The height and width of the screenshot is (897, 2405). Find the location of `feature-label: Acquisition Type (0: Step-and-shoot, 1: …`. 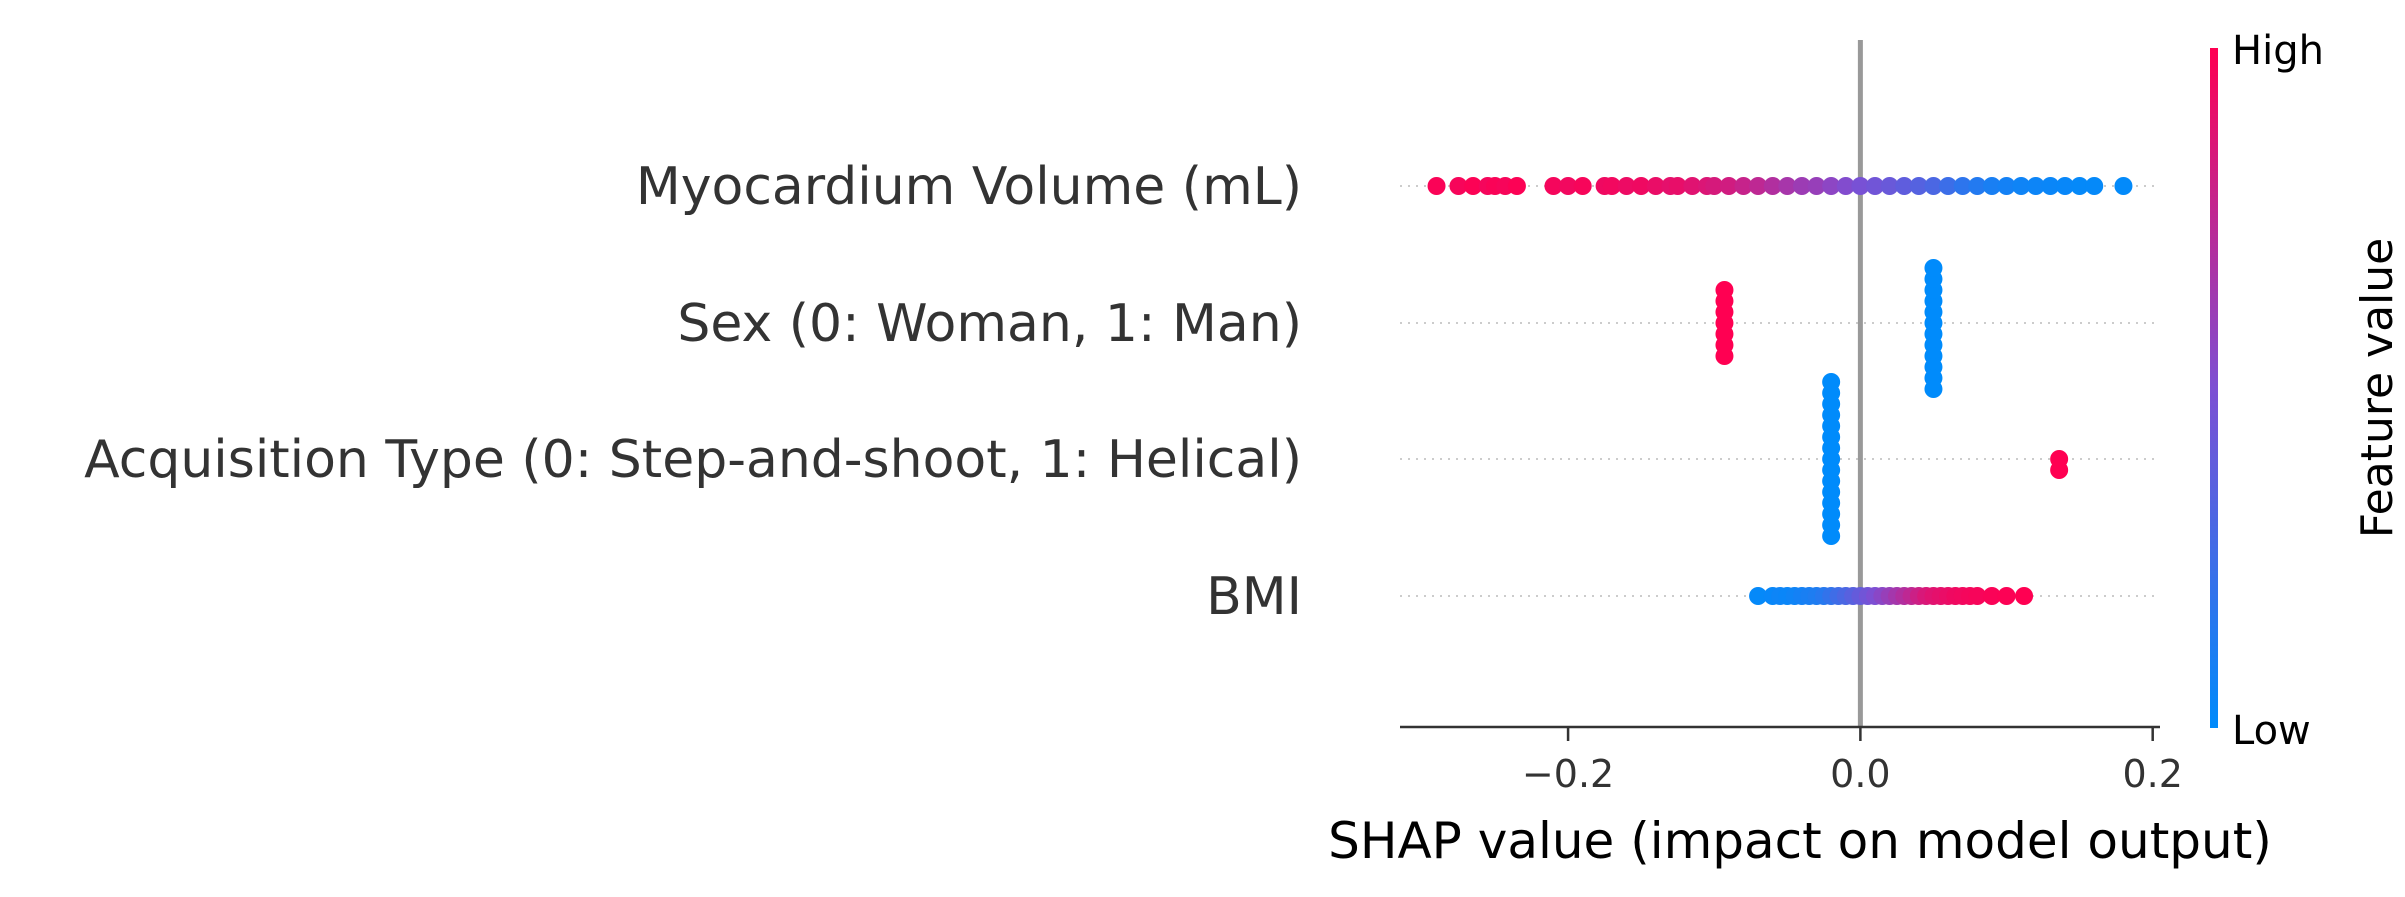

feature-label: Acquisition Type (0: Step-and-shoot, 1: … is located at coordinates (693, 460).